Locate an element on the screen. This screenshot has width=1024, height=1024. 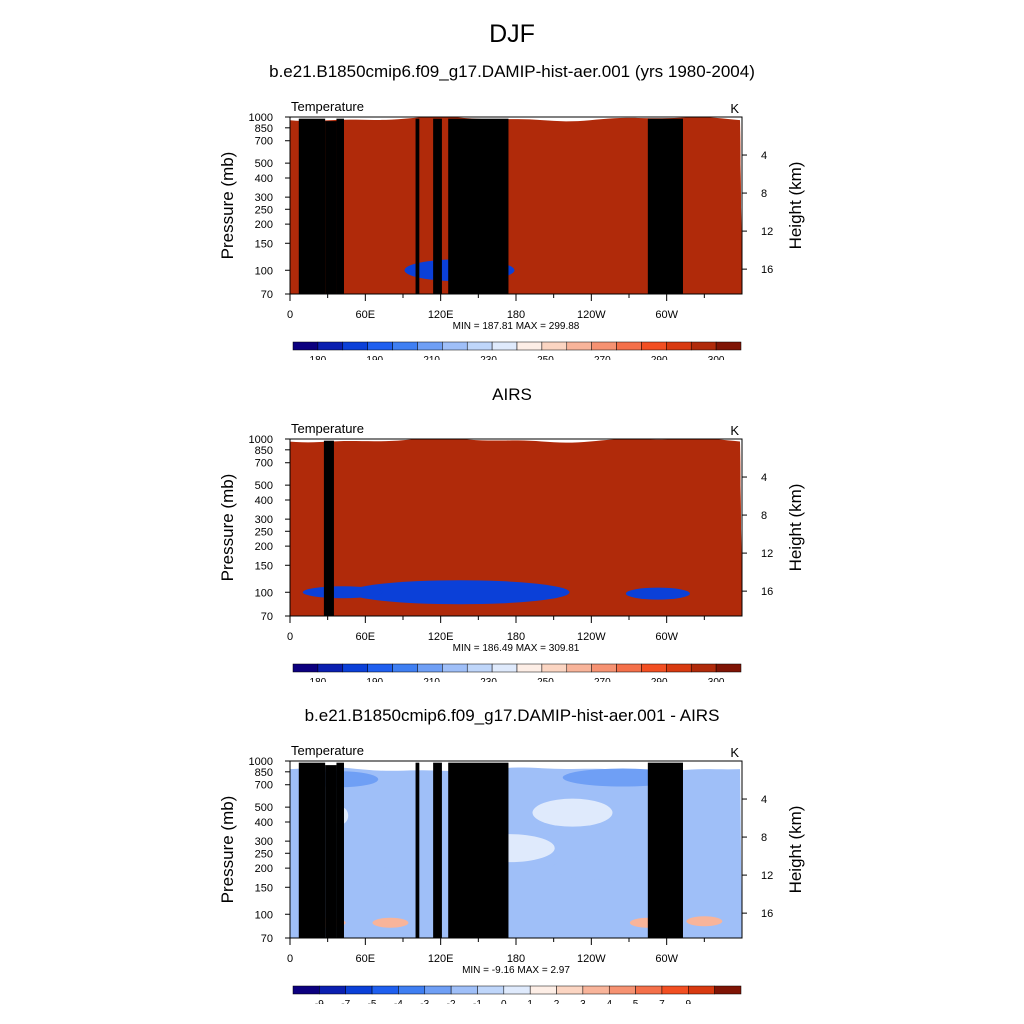
contour-band is located at coordinates (516, 527).